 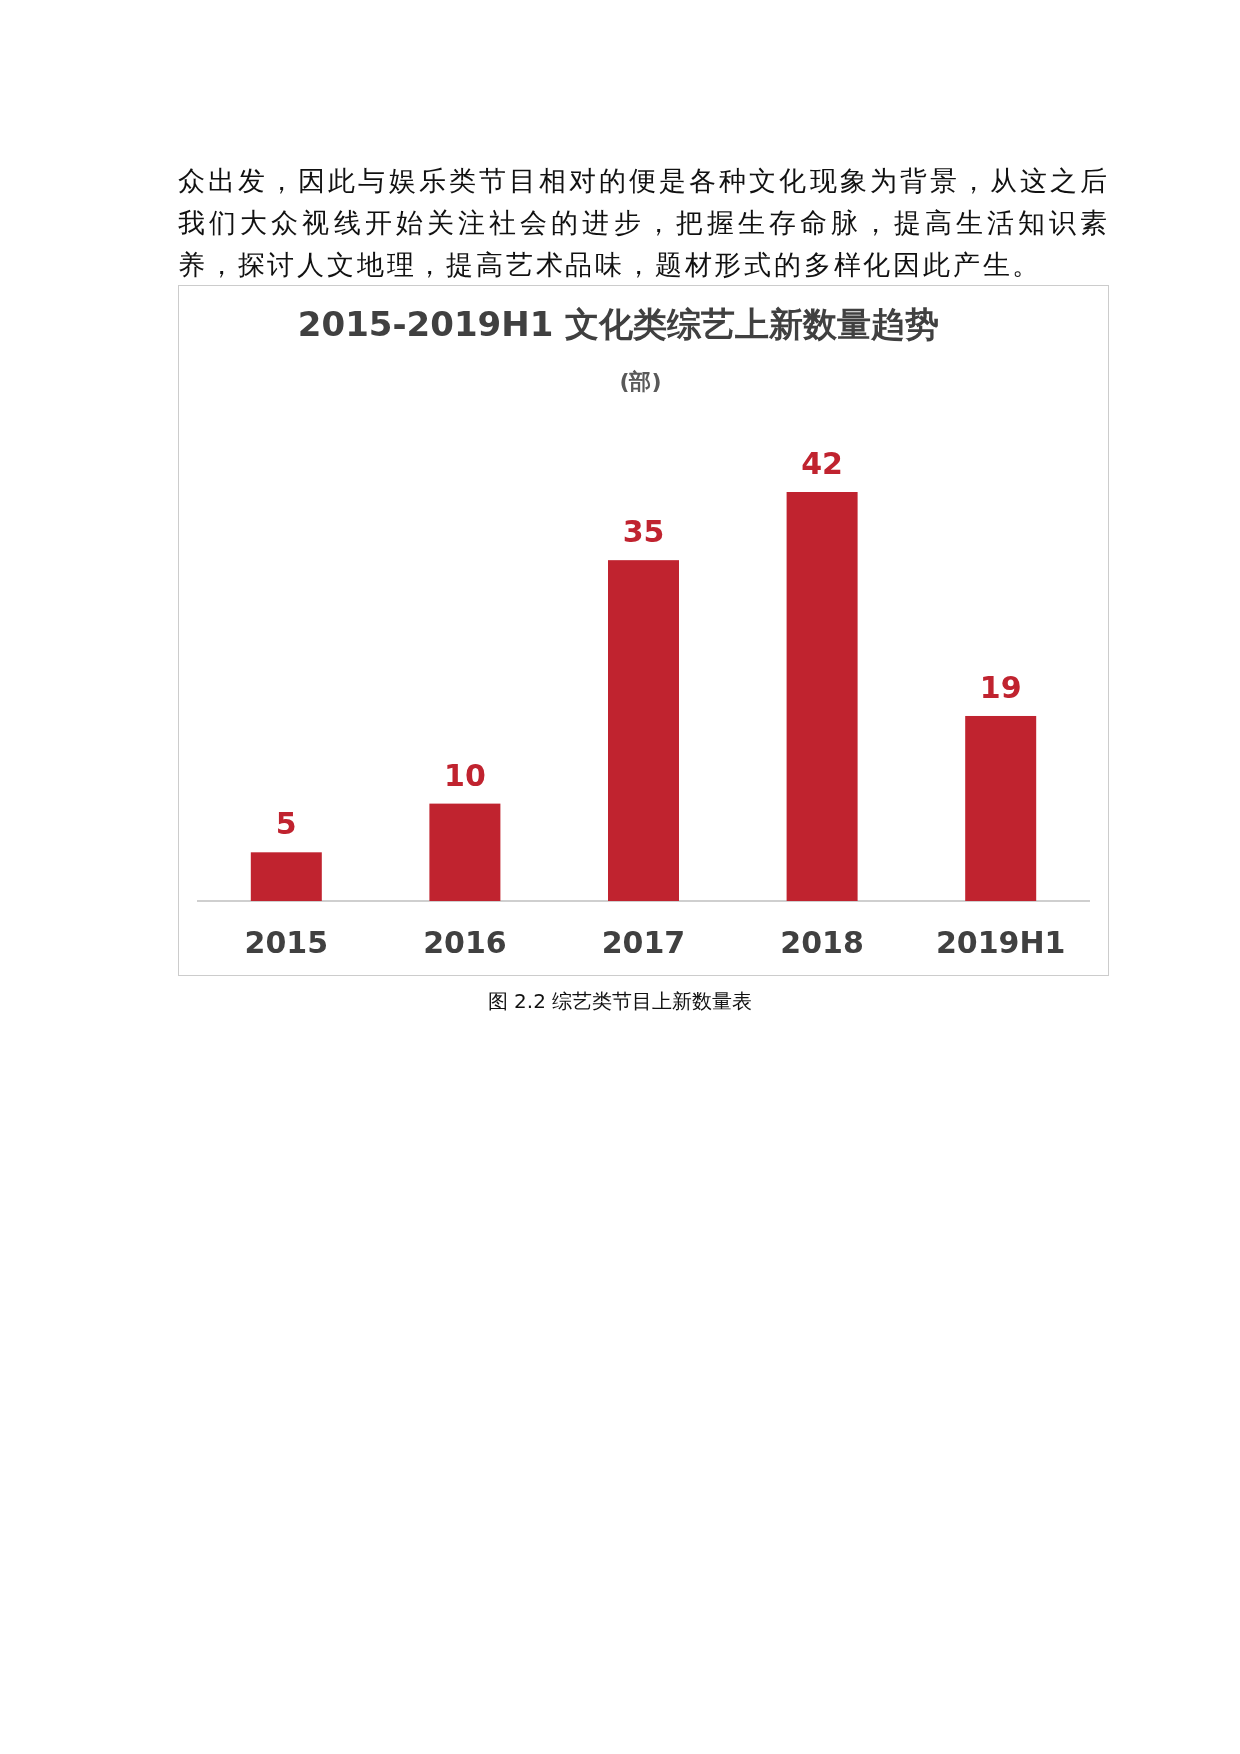 What do you see at coordinates (643, 942) in the screenshot?
I see `x-tick-label: 2017` at bounding box center [643, 942].